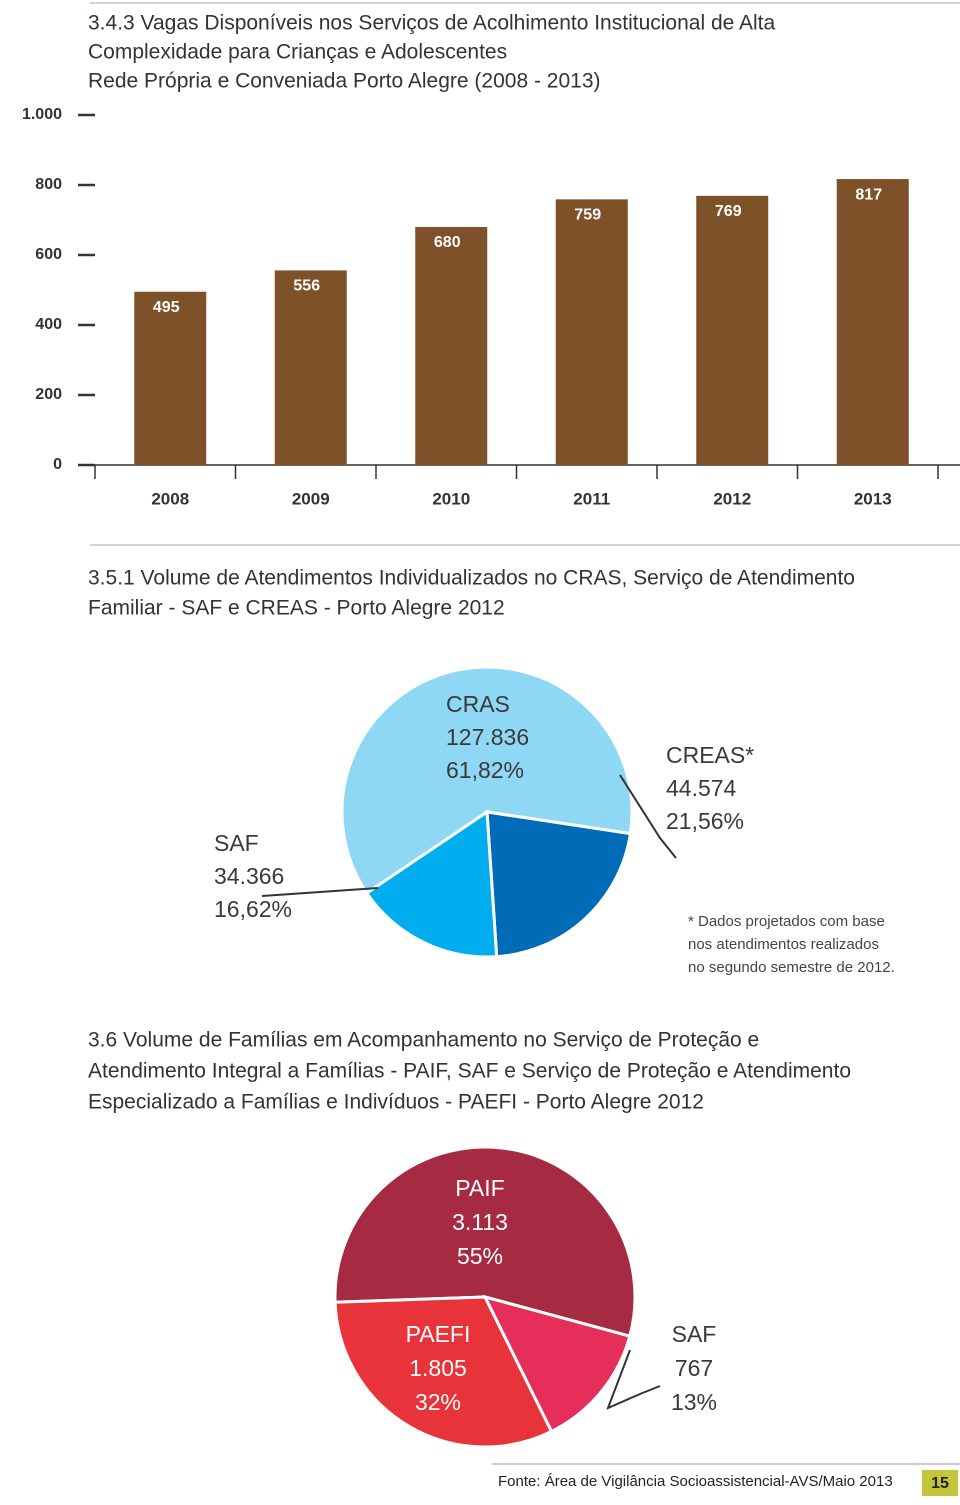 The image size is (960, 1505). What do you see at coordinates (48, 254) in the screenshot?
I see `y-tick-label: 600` at bounding box center [48, 254].